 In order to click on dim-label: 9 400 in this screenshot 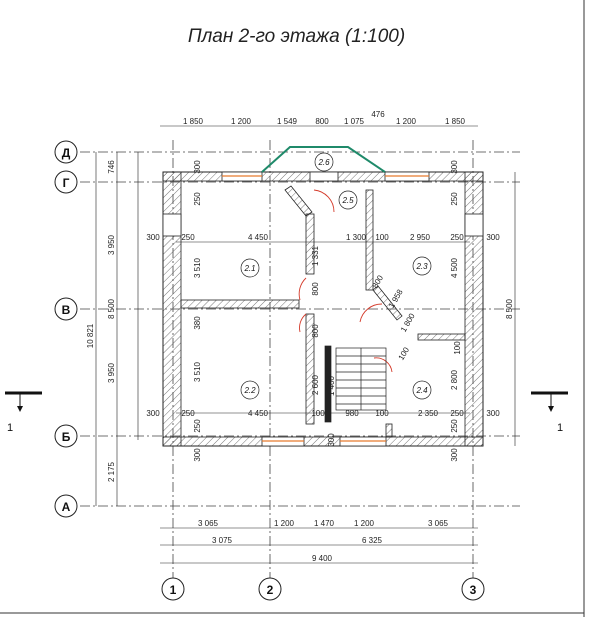, I will do `click(322, 558)`.